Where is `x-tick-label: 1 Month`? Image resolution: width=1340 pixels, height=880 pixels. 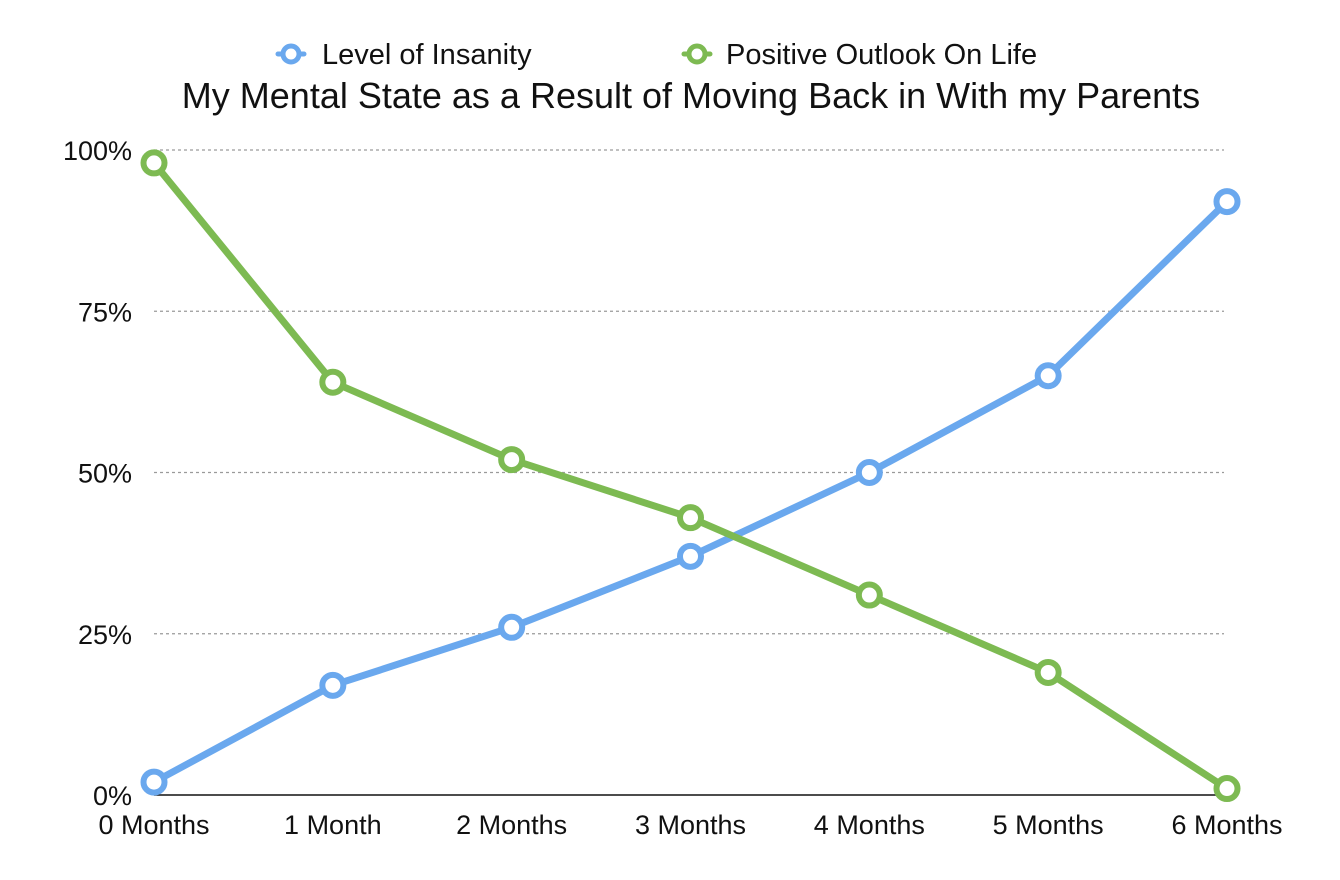 x-tick-label: 1 Month is located at coordinates (333, 825).